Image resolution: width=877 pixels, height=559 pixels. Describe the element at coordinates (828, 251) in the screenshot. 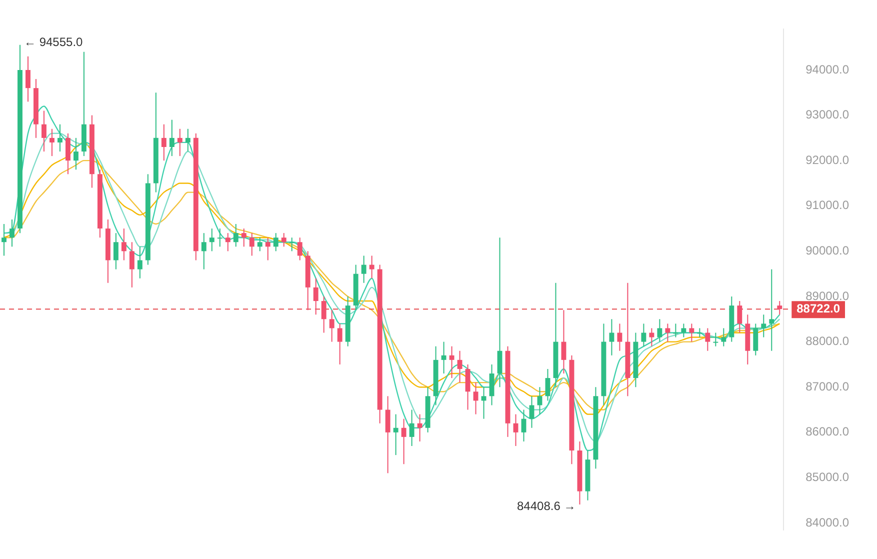

I see `y-tick-label: 90000.0` at that location.